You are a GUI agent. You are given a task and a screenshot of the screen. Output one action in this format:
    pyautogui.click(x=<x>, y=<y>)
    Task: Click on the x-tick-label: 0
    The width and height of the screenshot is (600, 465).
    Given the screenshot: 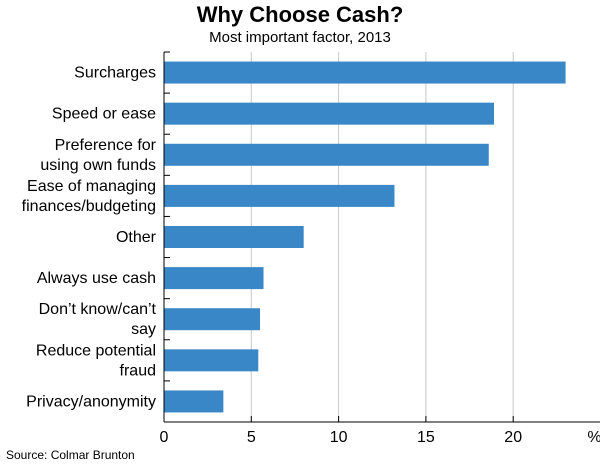 What is the action you would take?
    pyautogui.click(x=164, y=437)
    